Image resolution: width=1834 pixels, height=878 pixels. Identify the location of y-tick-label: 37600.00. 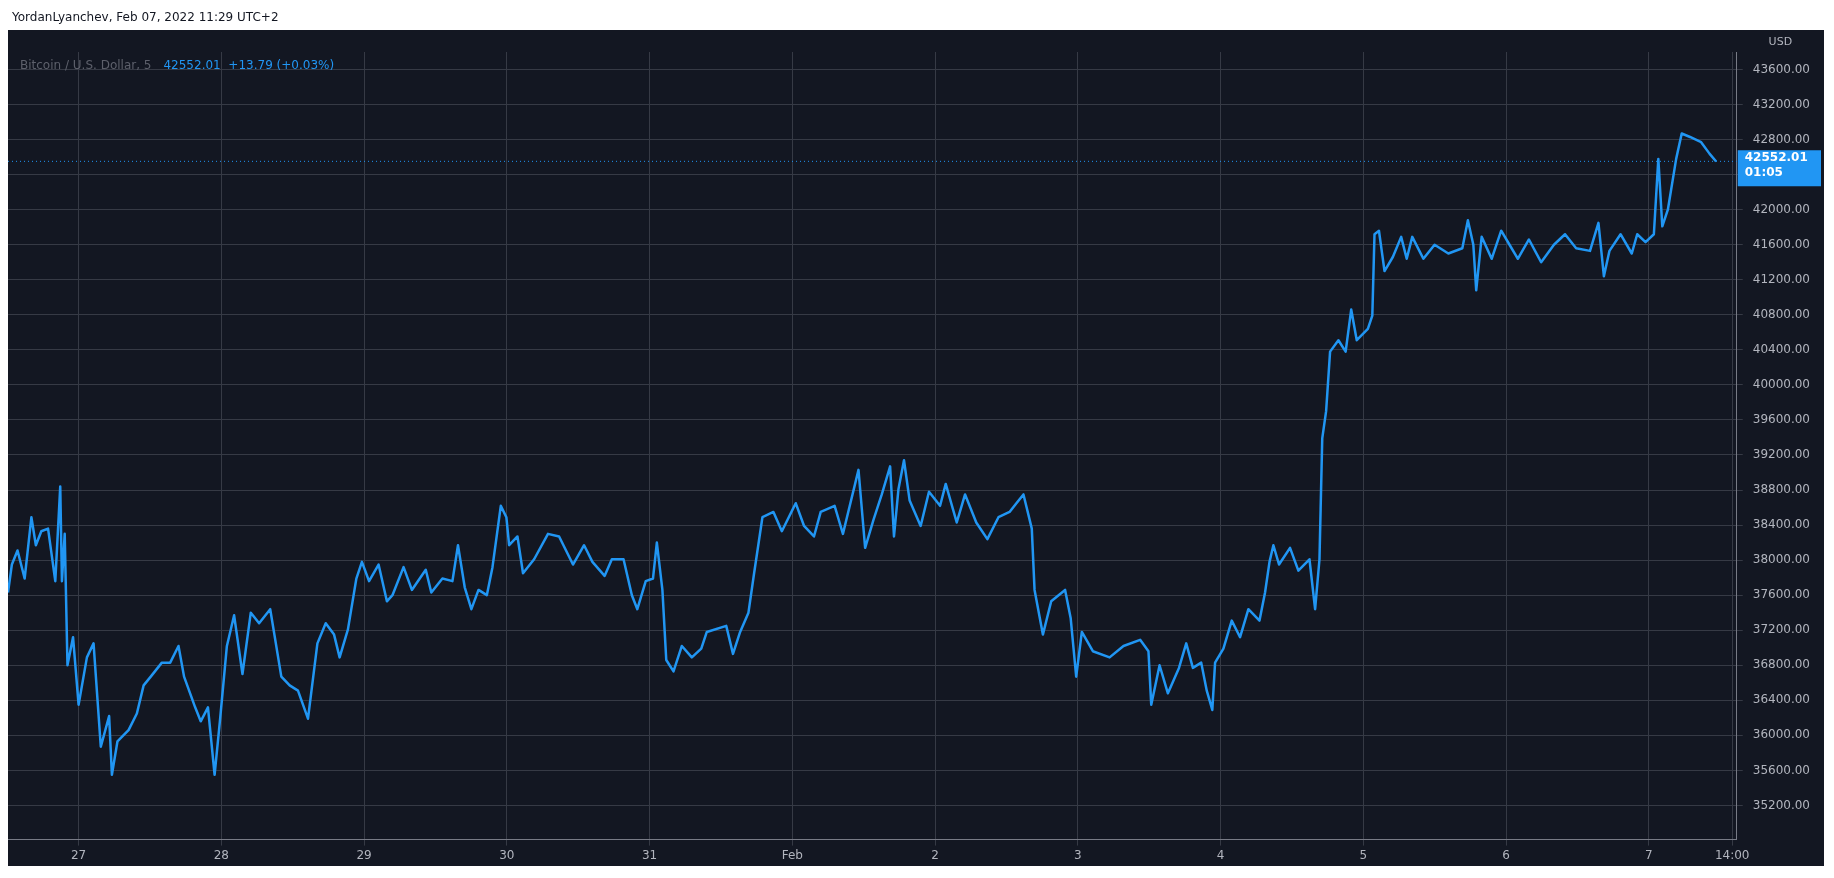
(1781, 594).